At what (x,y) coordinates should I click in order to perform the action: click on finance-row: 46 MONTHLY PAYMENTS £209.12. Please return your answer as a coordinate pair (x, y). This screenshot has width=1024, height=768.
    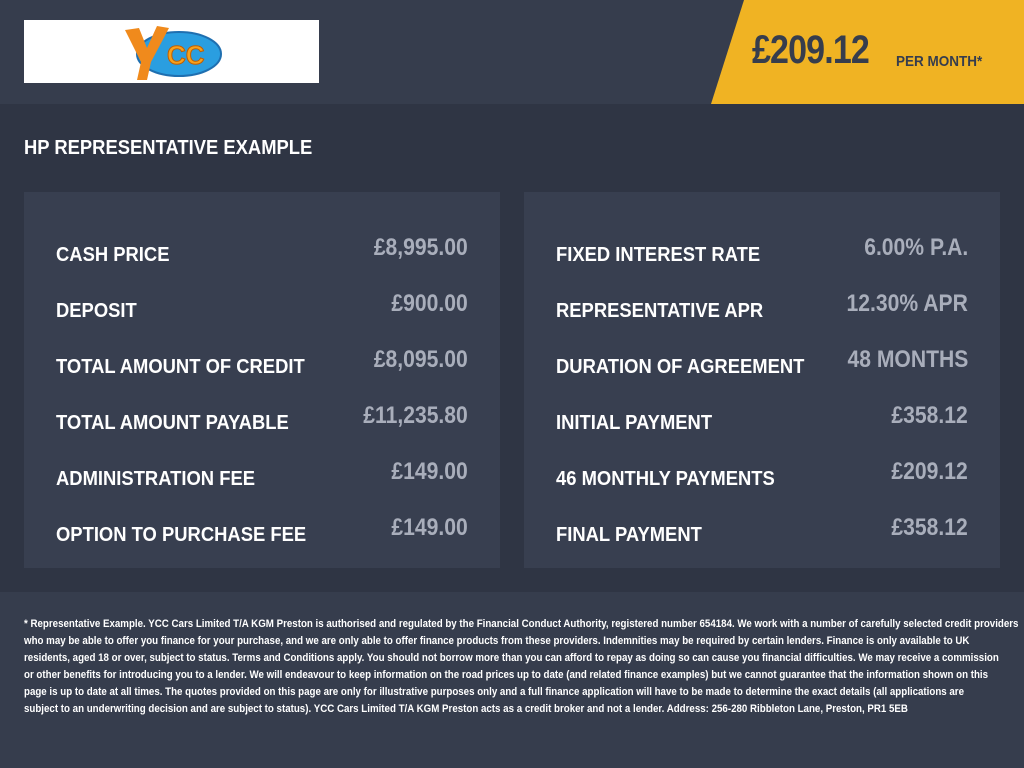
    Looking at the image, I should click on (762, 472).